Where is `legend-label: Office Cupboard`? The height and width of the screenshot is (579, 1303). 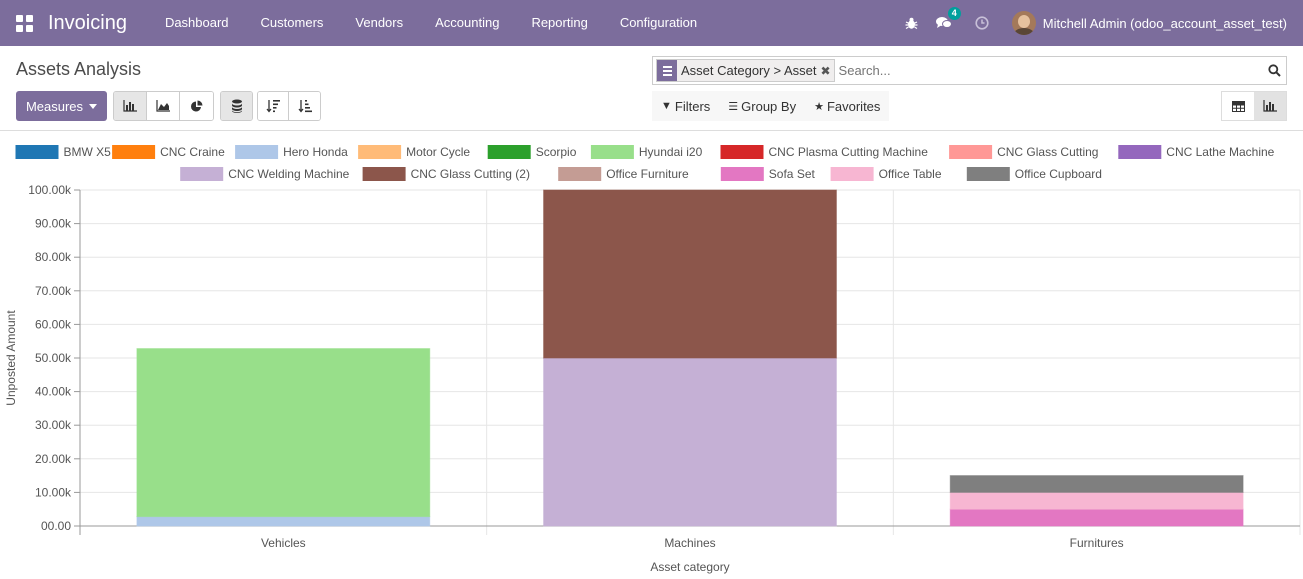 legend-label: Office Cupboard is located at coordinates (1058, 174).